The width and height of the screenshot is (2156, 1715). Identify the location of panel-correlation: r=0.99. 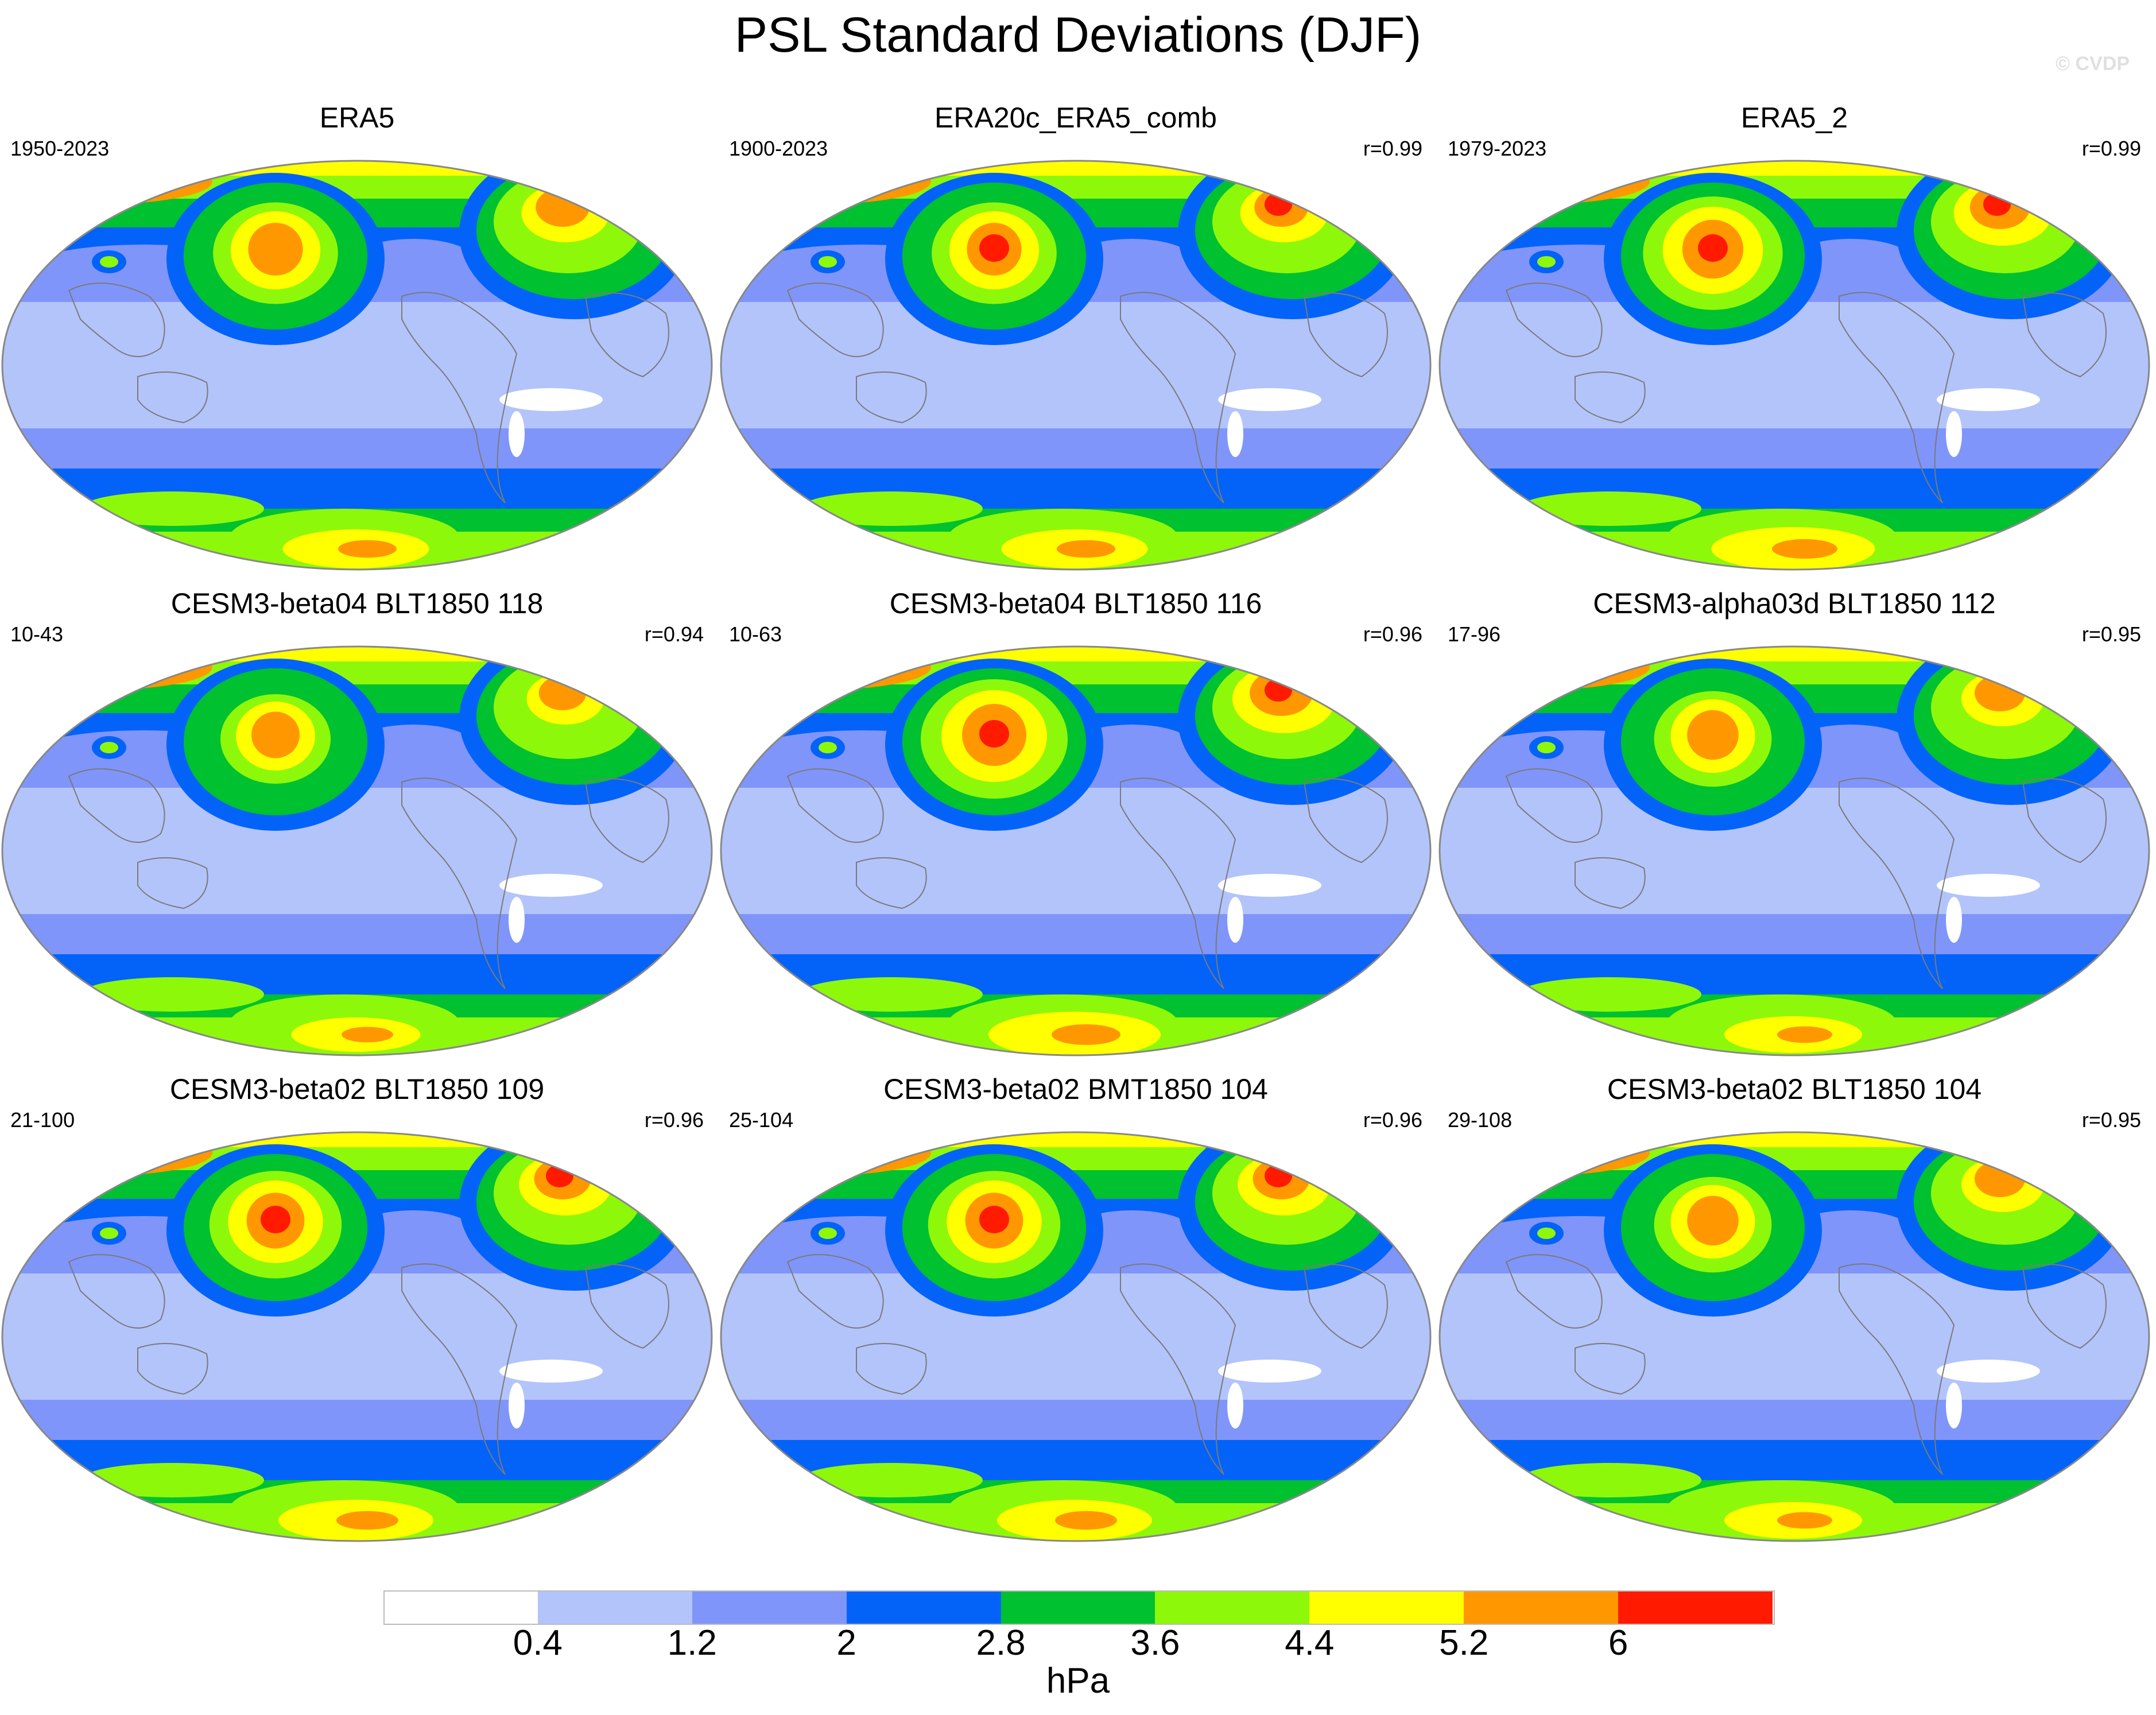
(2111, 149).